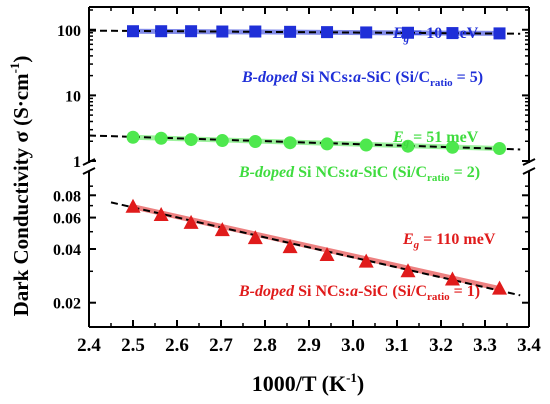 This screenshot has width=550, height=404. Describe the element at coordinates (441, 345) in the screenshot. I see `x-tick-label: 3.2` at that location.